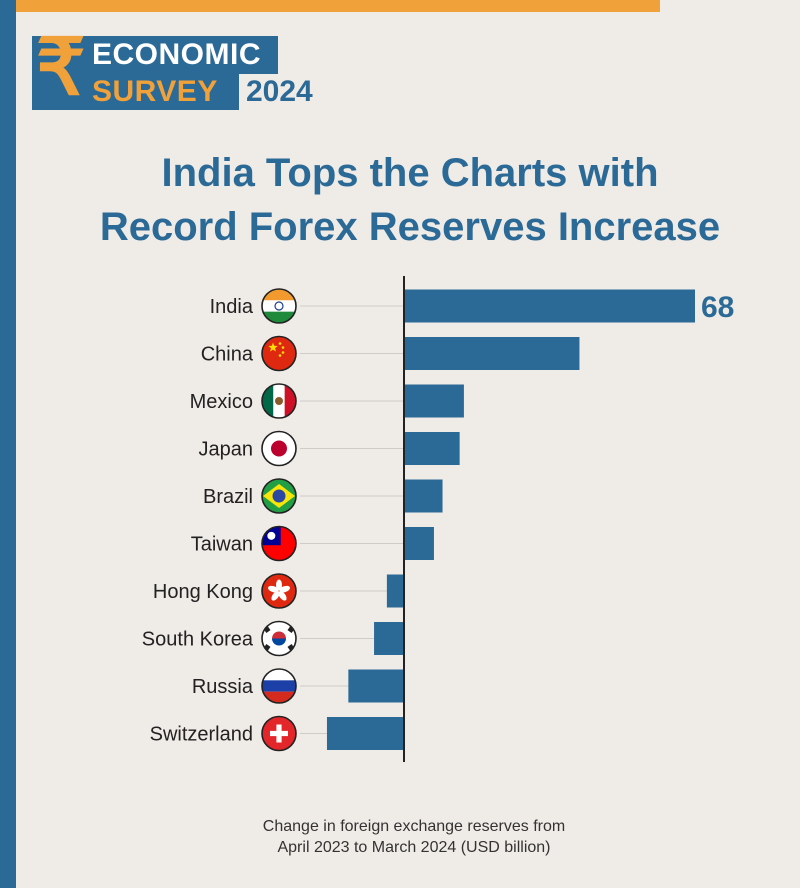 The image size is (800, 888). Describe the element at coordinates (8, 444) in the screenshot. I see `left-accent-stripe` at that location.